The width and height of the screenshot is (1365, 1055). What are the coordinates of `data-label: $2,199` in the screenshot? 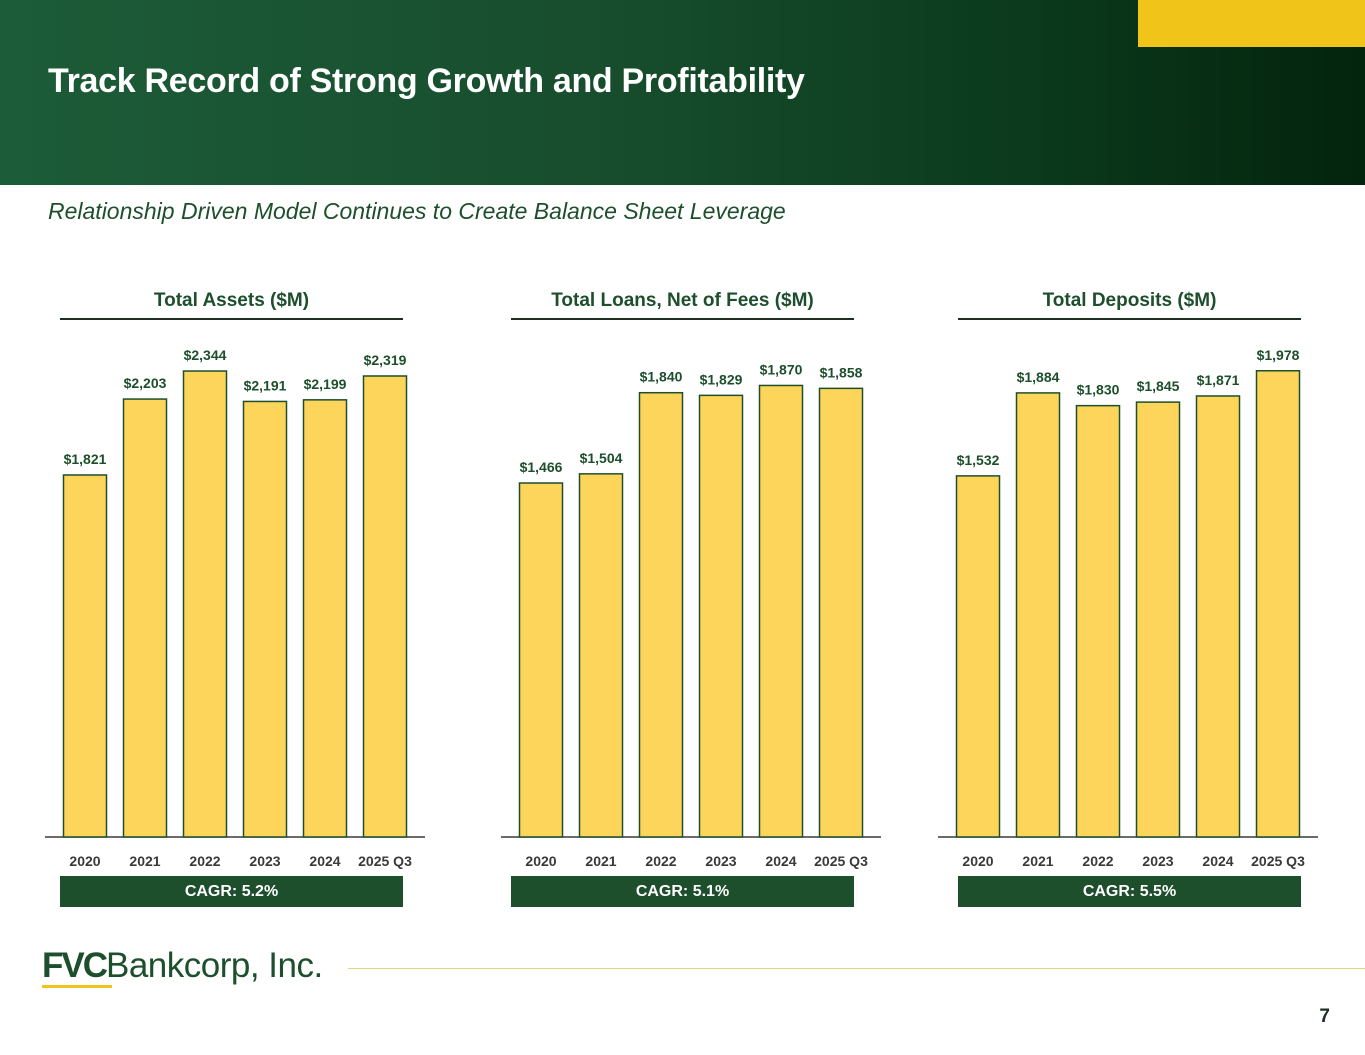 It's located at (325, 384).